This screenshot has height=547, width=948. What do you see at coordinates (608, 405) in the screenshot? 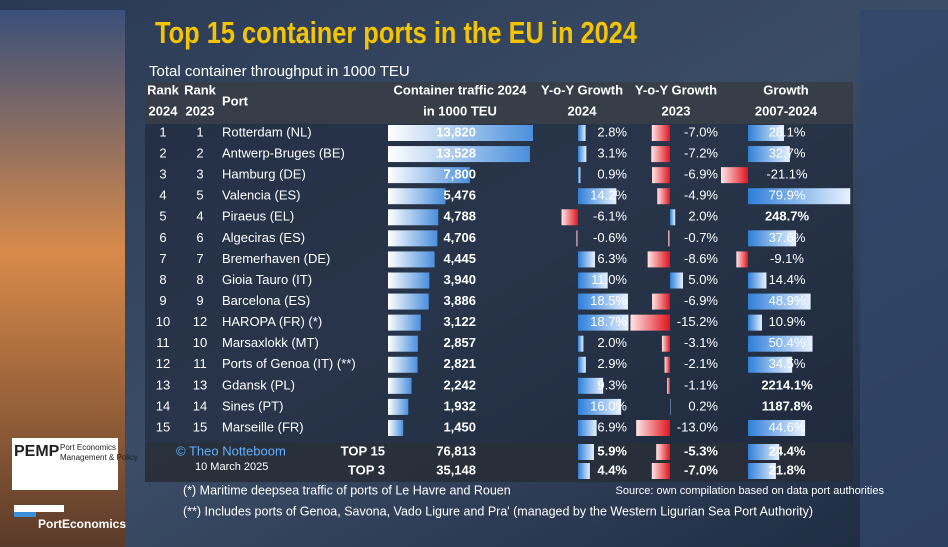
I see `yoy-2024: 16.0%` at bounding box center [608, 405].